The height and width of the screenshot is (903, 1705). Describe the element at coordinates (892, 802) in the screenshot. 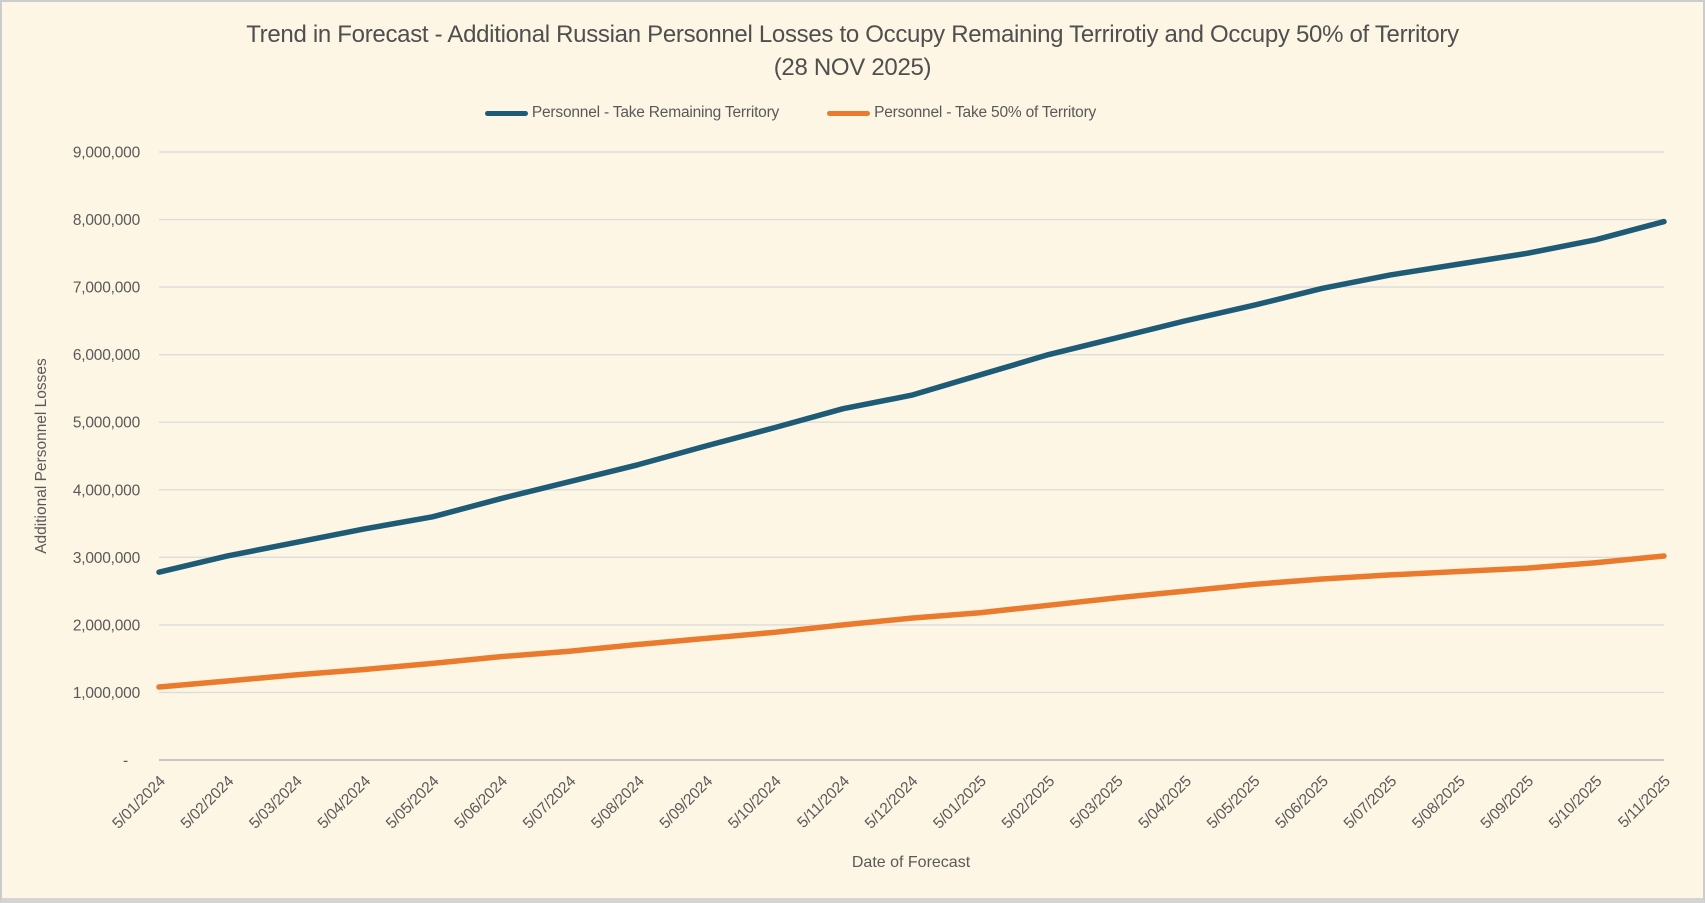

I see `x-tick-label: 5/12/2024` at that location.